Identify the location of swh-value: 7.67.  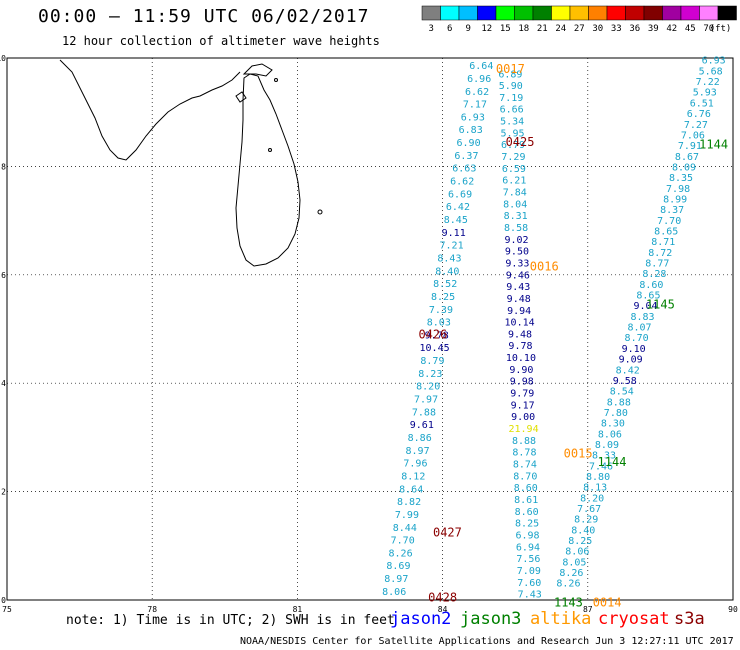
(589, 509).